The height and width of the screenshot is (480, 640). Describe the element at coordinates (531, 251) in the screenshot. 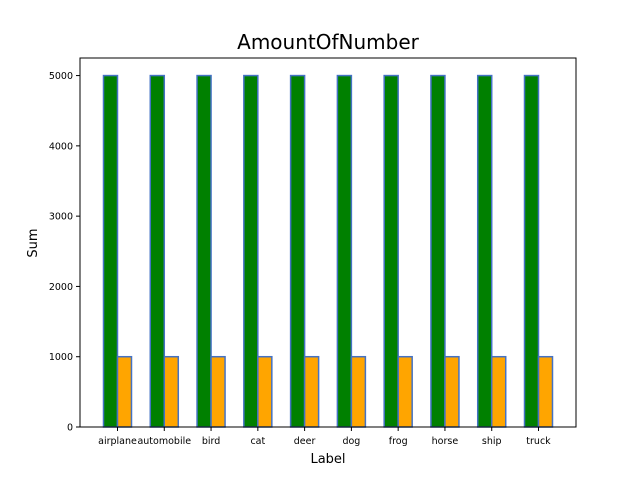

I see `bar-series-1-truck` at that location.